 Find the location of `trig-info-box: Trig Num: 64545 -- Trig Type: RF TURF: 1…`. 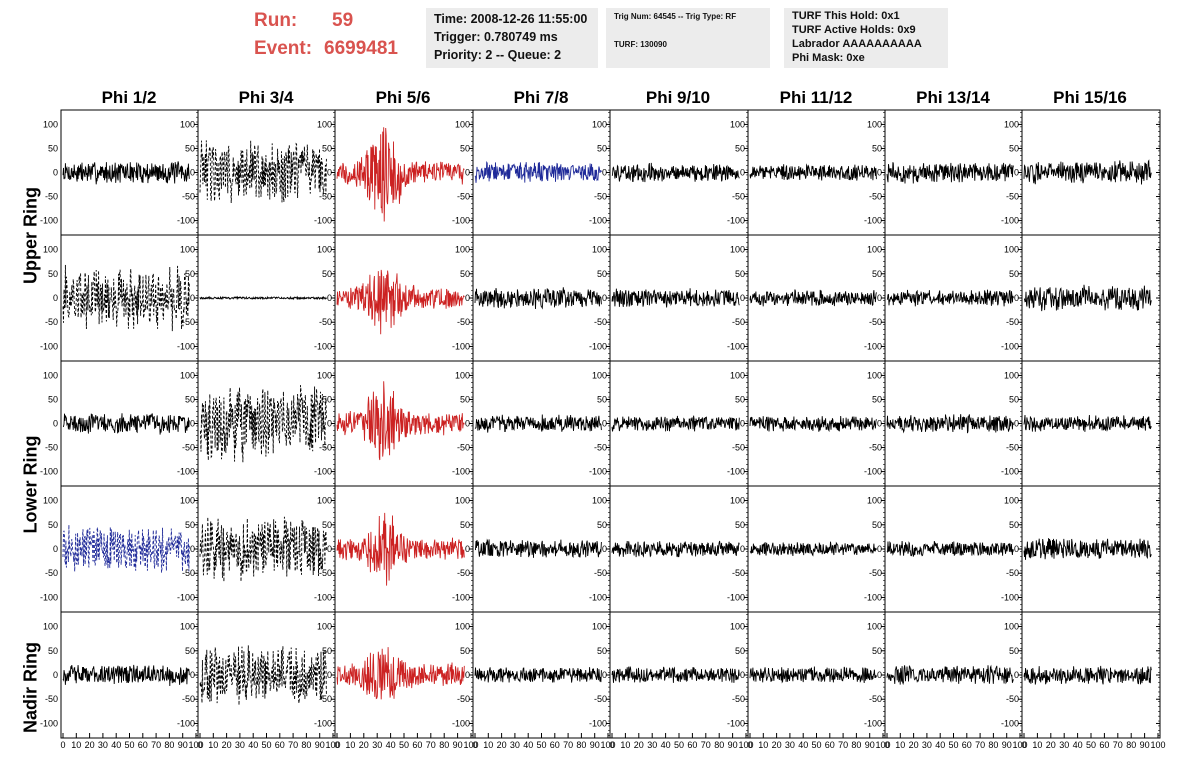

trig-info-box: Trig Num: 64545 -- Trig Type: RF TURF: 1… is located at coordinates (688, 38).